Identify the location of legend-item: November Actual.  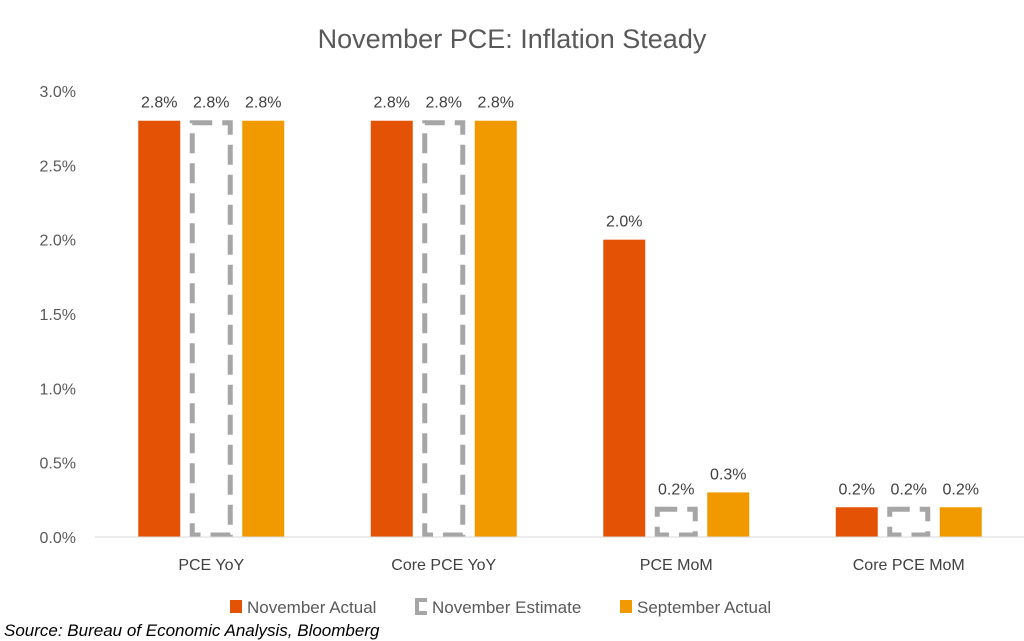
(303, 607).